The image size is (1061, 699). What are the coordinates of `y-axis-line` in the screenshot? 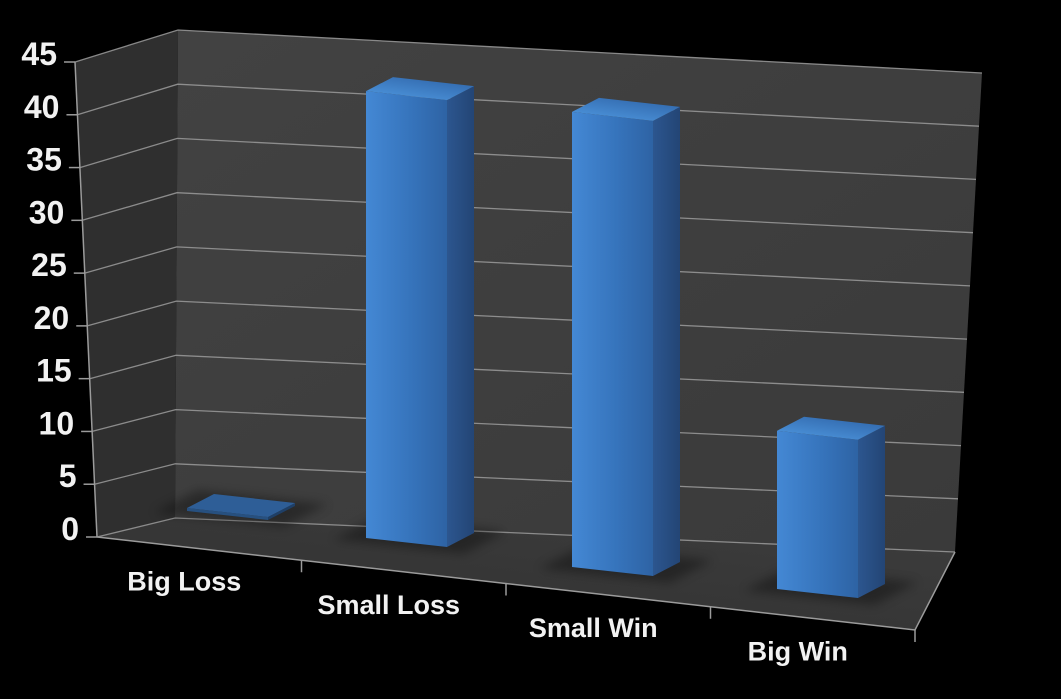 It's located at (86, 299).